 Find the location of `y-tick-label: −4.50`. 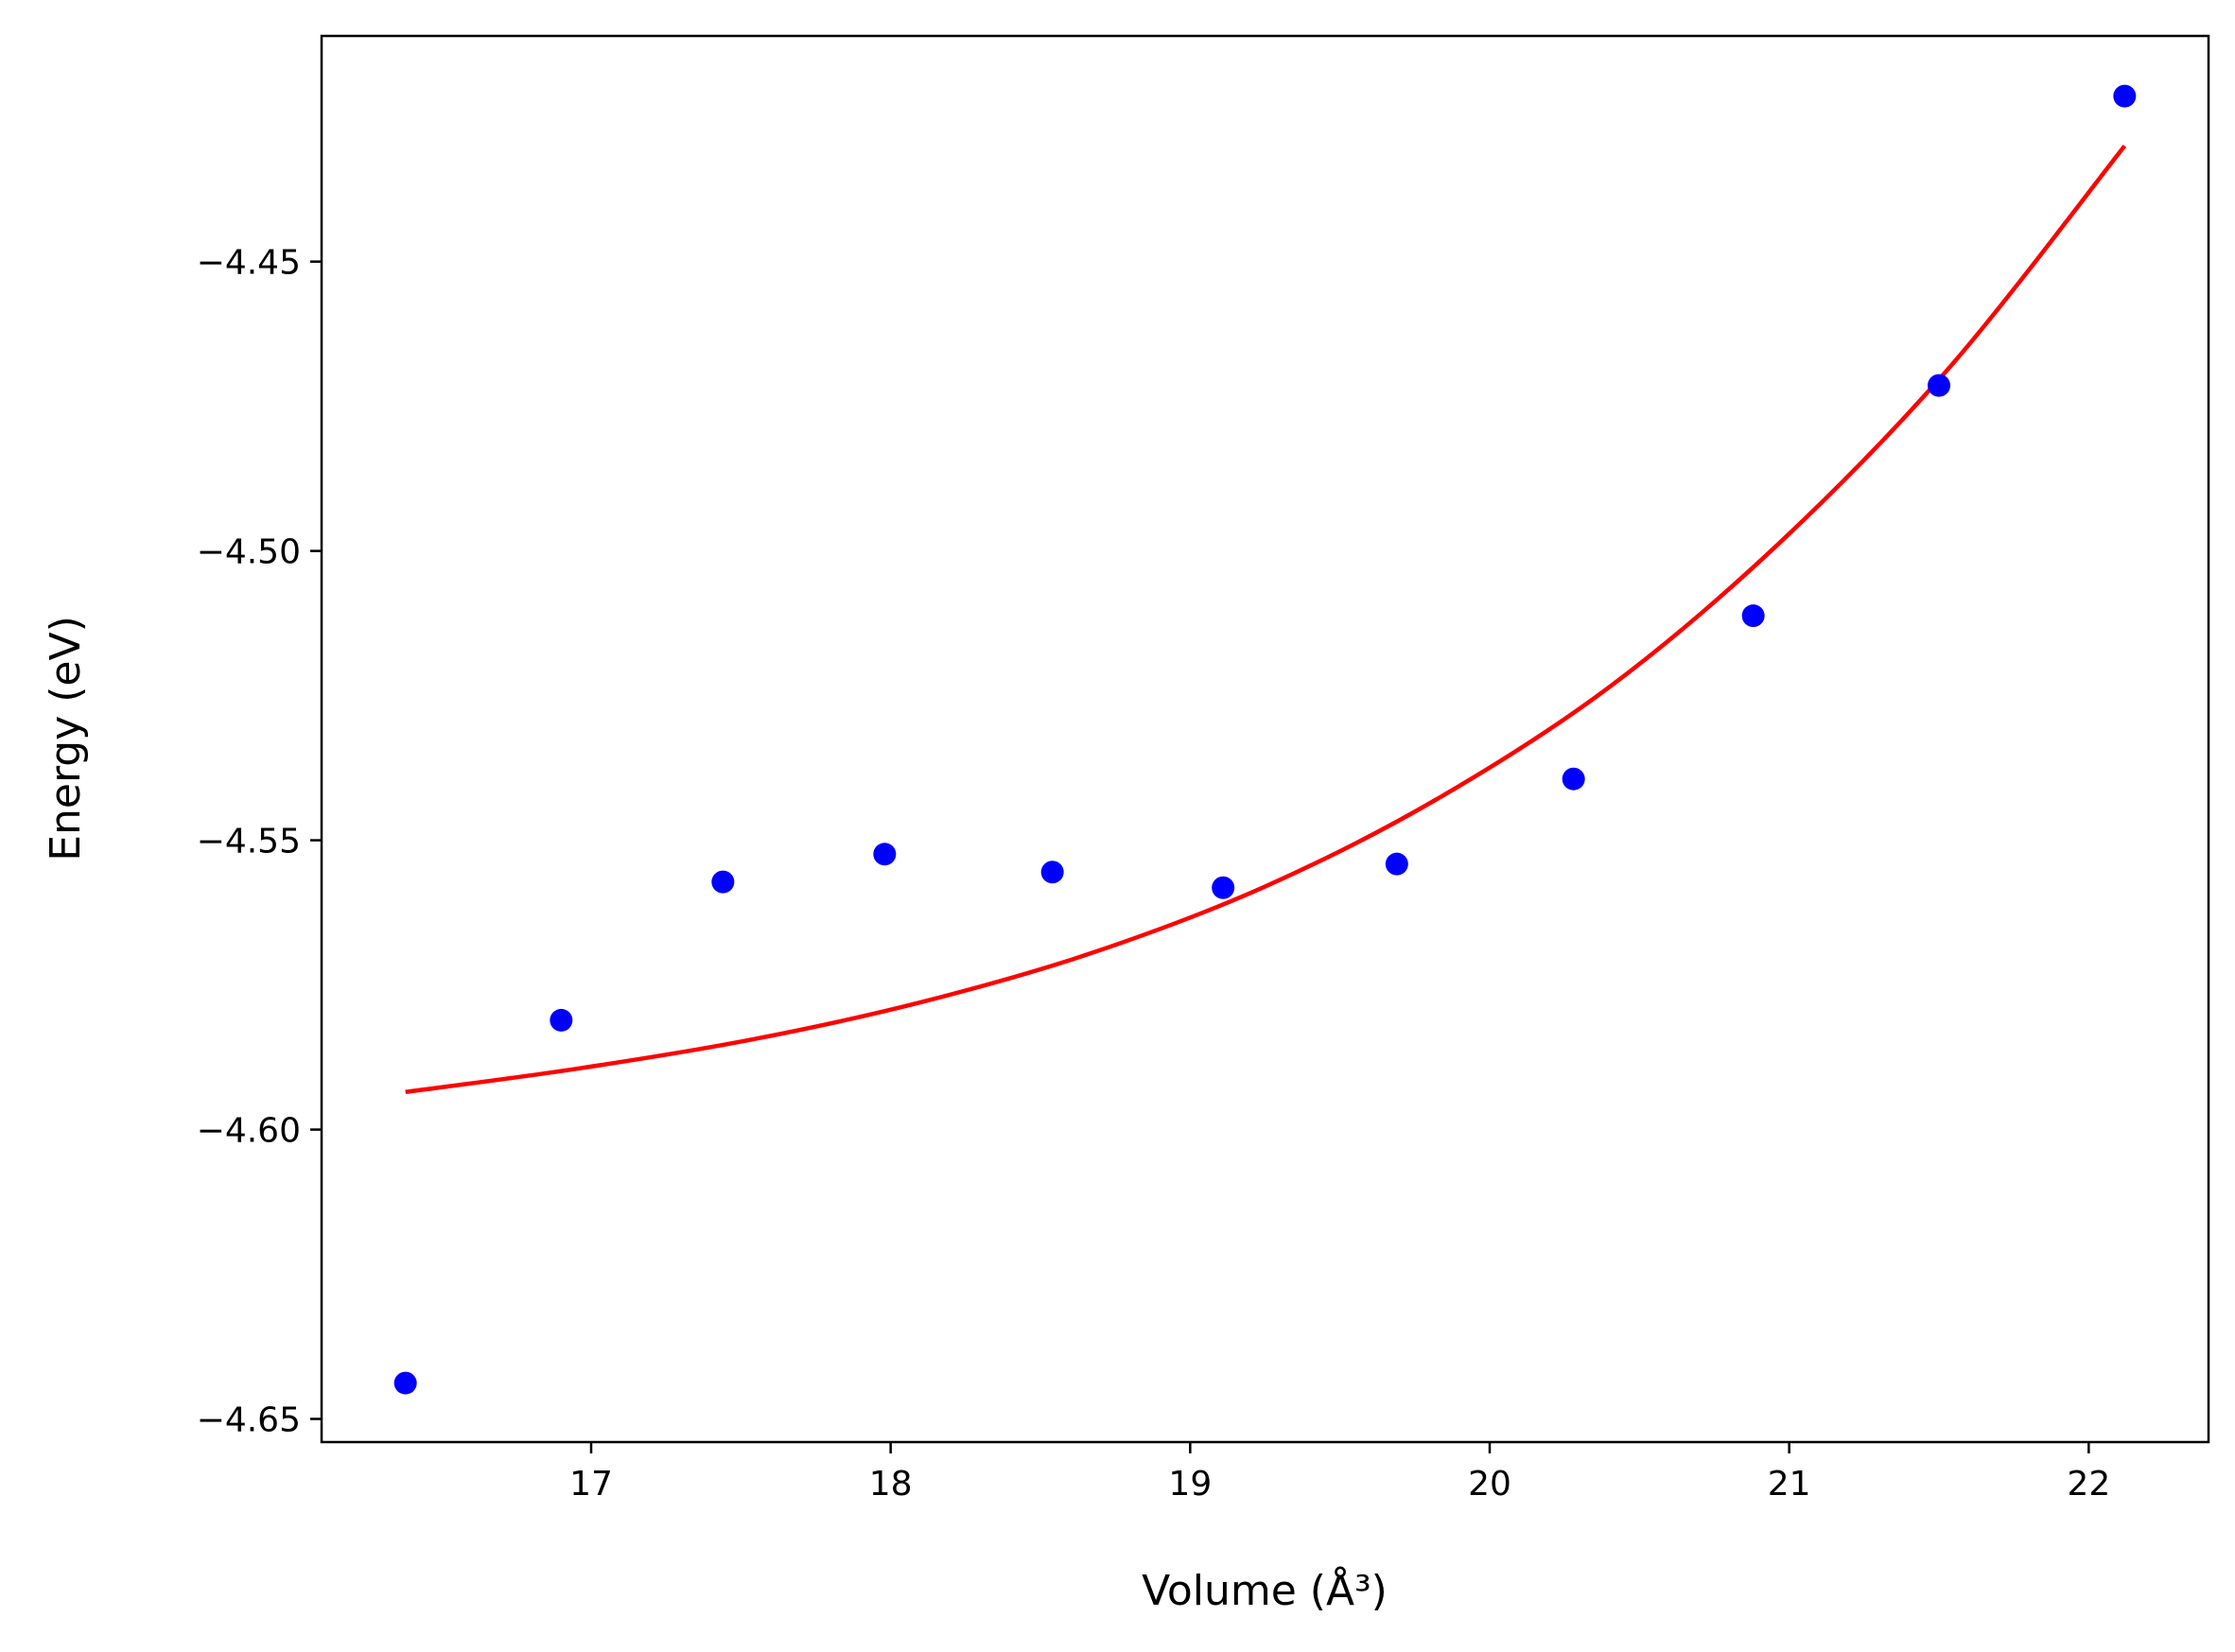

y-tick-label: −4.50 is located at coordinates (249, 552).